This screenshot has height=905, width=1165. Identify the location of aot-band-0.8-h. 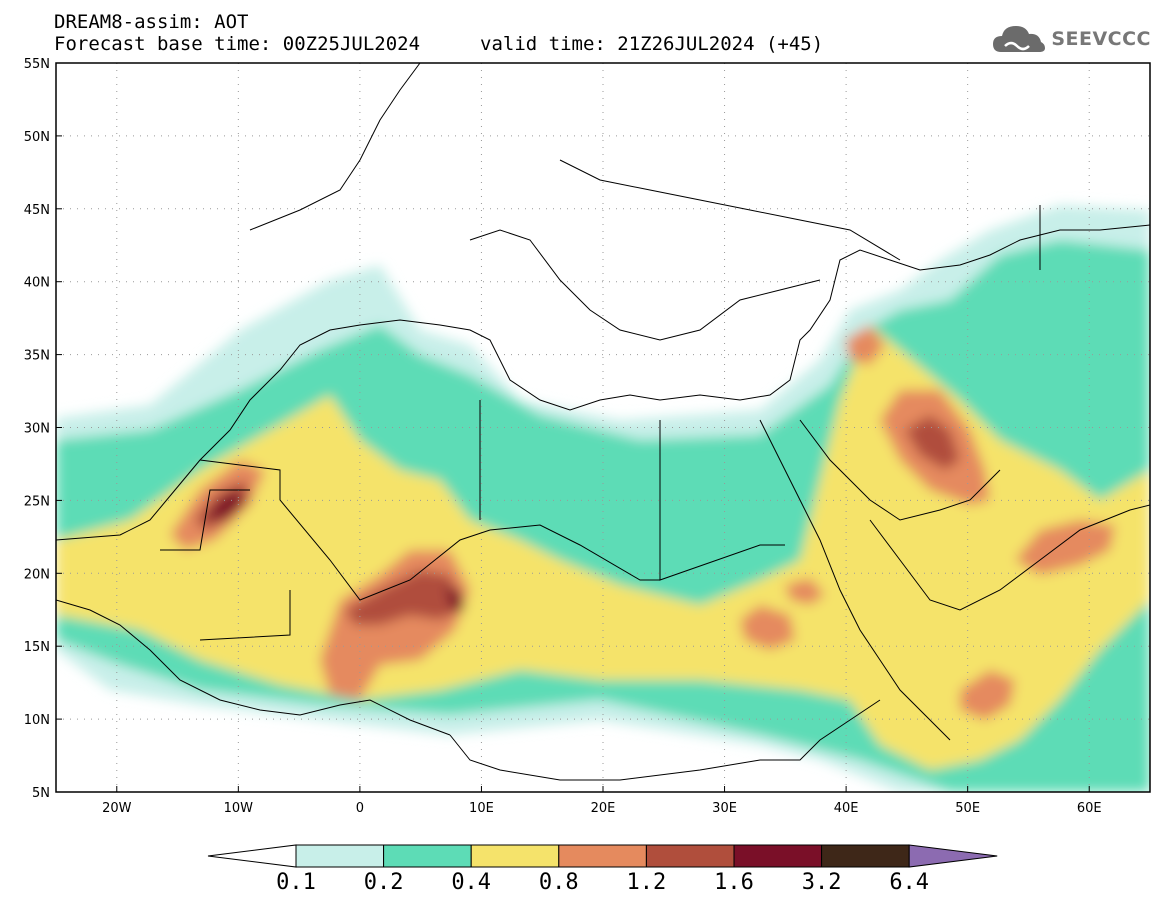
(805, 591).